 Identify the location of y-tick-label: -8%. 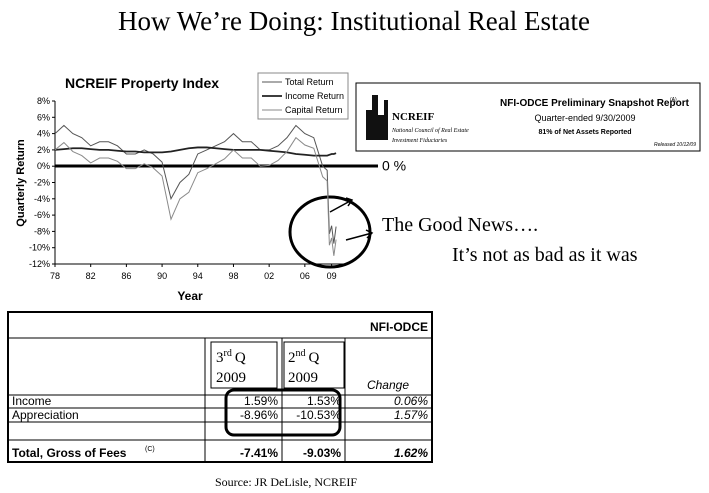
(42, 231).